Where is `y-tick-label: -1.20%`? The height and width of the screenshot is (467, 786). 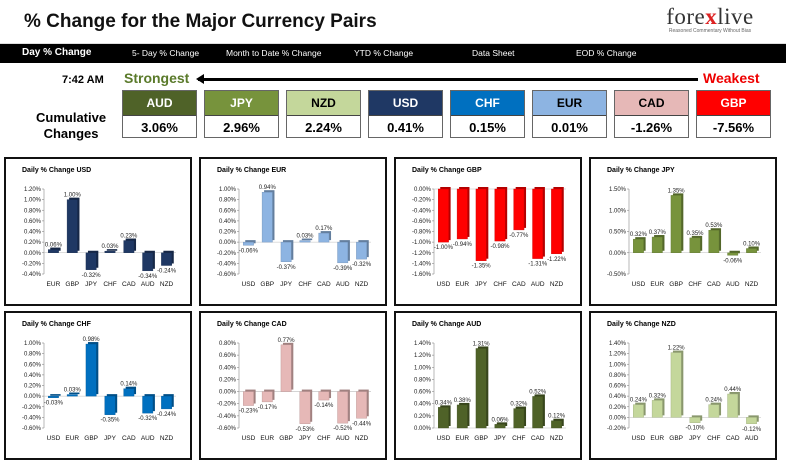
y-tick-label: -1.20% is located at coordinates (422, 254).